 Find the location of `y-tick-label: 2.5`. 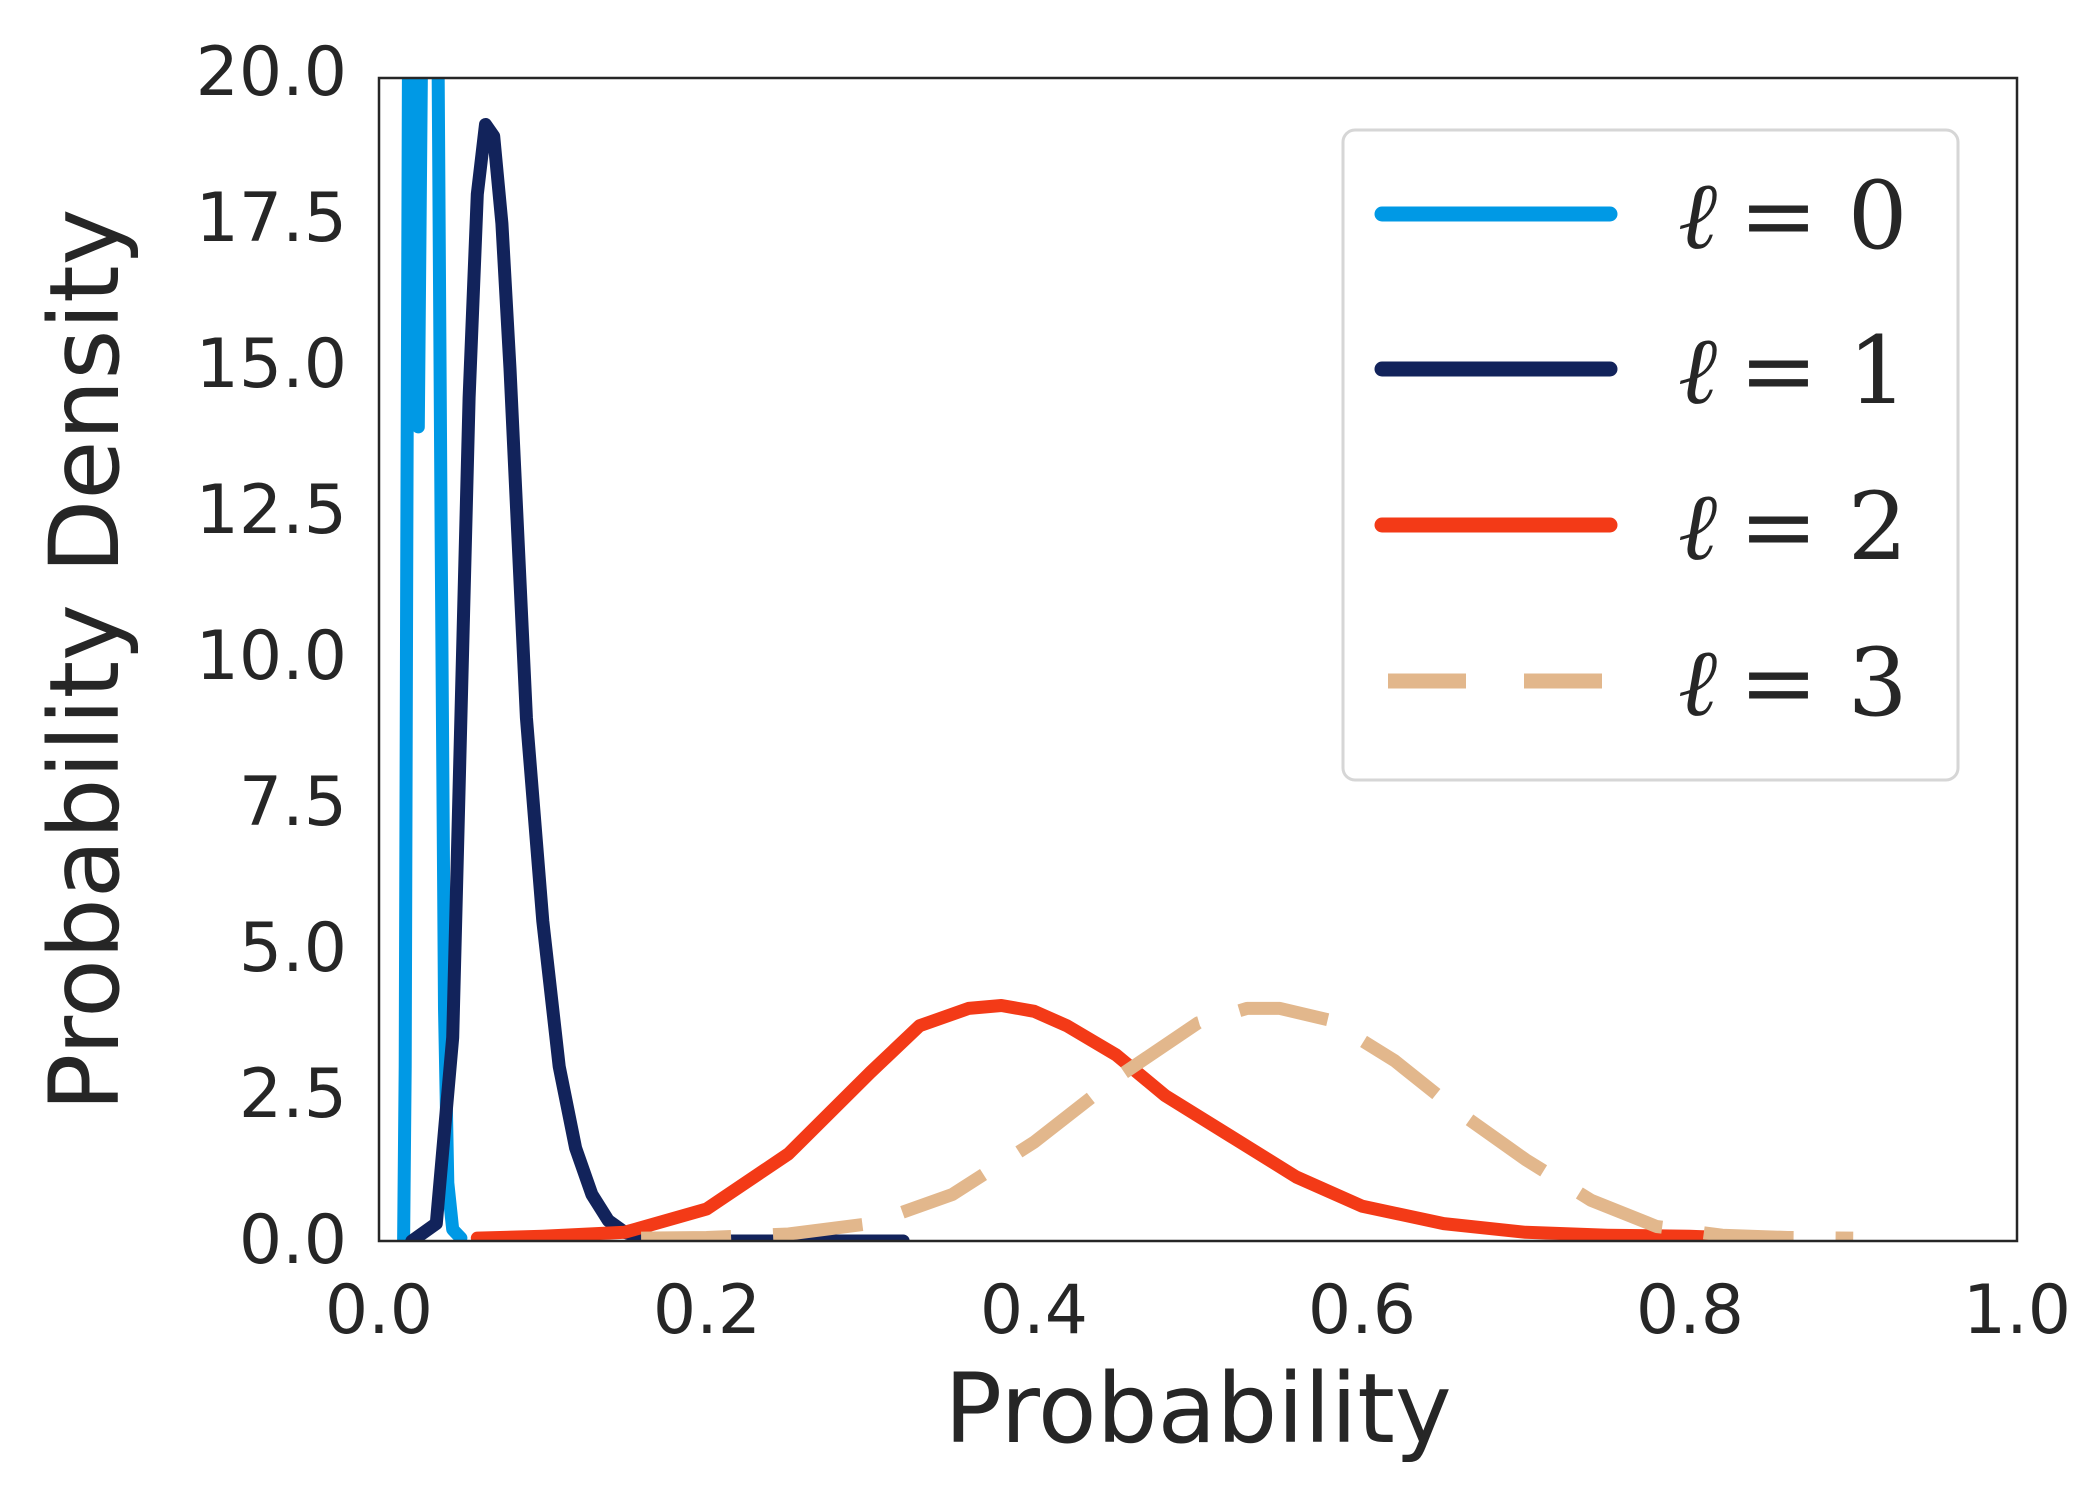

y-tick-label: 2.5 is located at coordinates (293, 1094).